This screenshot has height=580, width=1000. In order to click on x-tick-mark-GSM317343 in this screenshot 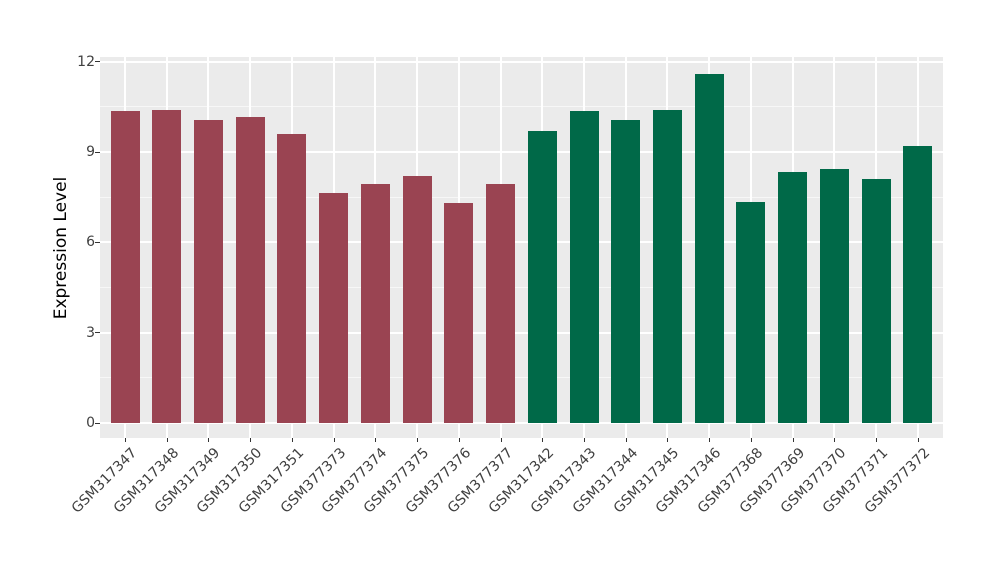, I will do `click(585, 440)`.